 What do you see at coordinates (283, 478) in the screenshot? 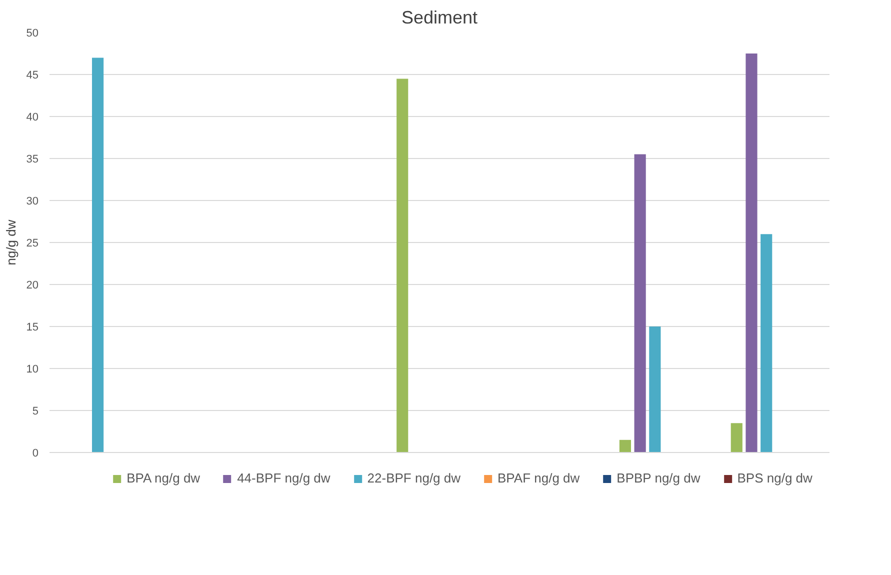
I see `legend-label: 44-BPF ng/g dw` at bounding box center [283, 478].